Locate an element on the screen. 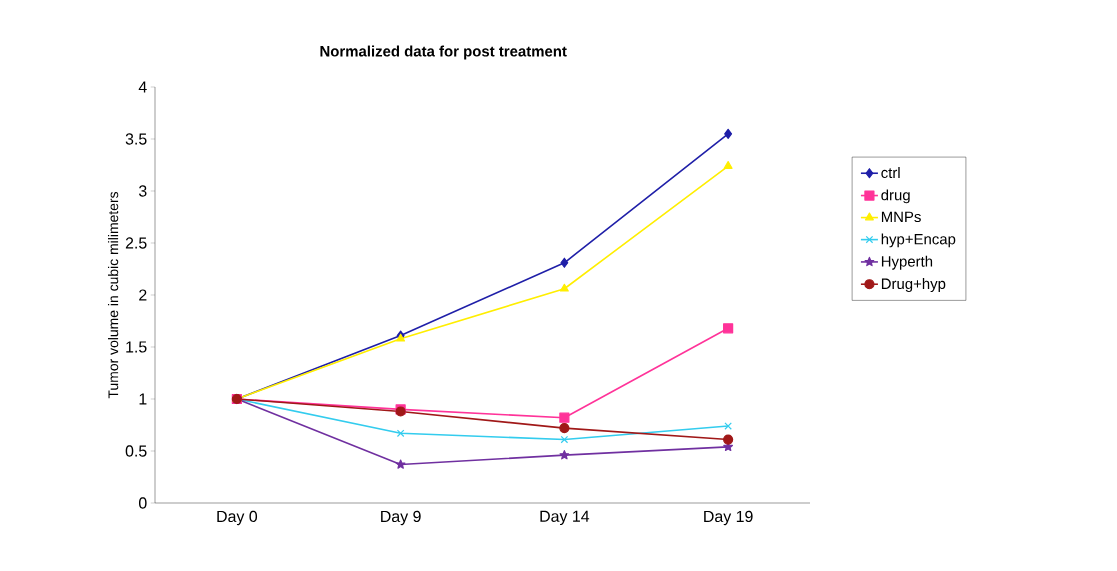 This screenshot has width=1117, height=571. y-axis-title: Tumor volume in cubic milimeters is located at coordinates (113, 295).